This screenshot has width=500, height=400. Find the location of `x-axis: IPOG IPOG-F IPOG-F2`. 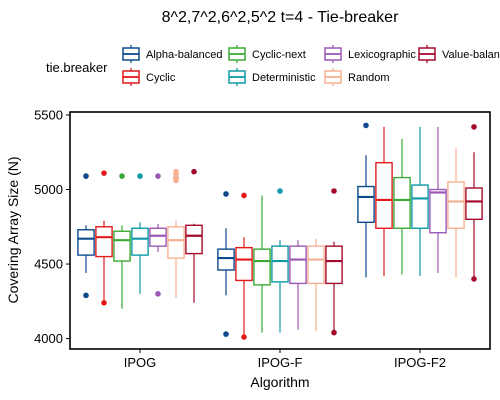

x-axis: IPOG IPOG-F IPOG-F2 is located at coordinates (285, 359).